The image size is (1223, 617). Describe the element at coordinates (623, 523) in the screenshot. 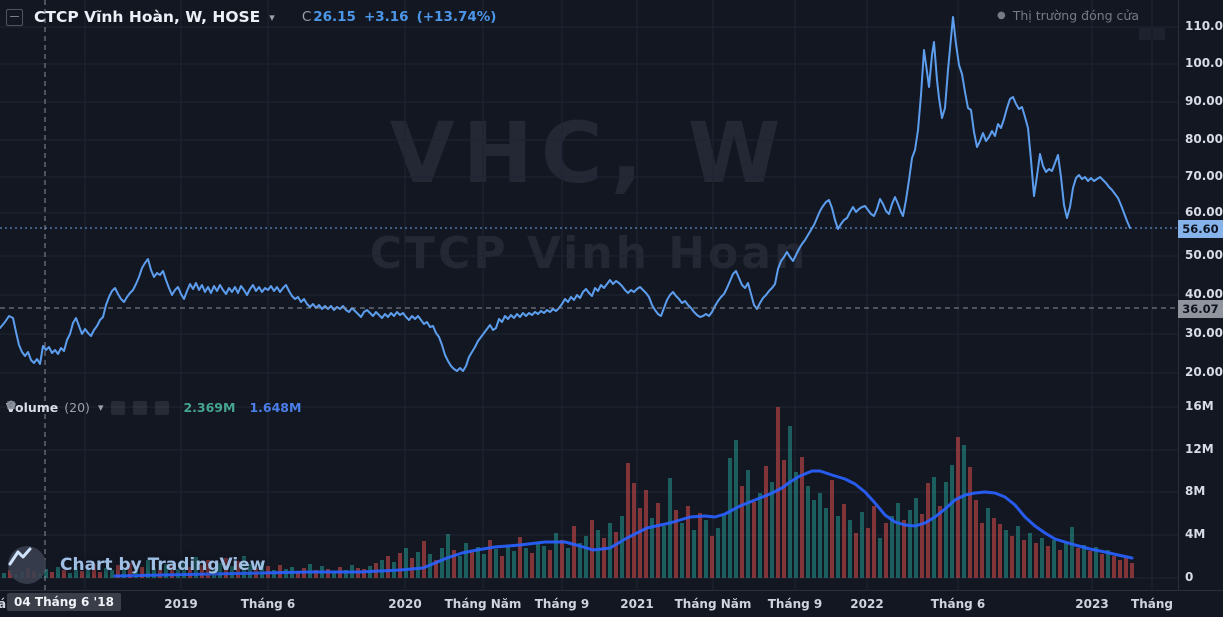

I see `volume-ma-line` at that location.